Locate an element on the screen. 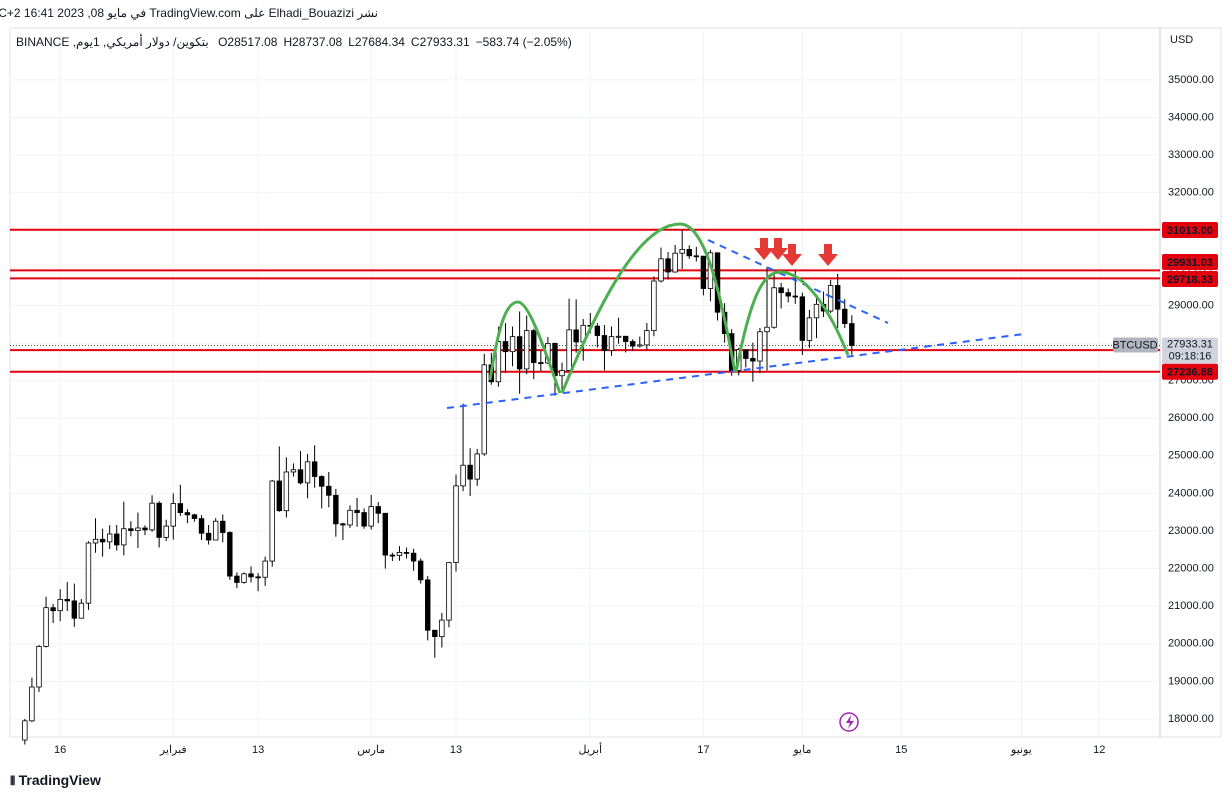 The image size is (1232, 799). y-tick-label: 34000.00 is located at coordinates (1191, 117).